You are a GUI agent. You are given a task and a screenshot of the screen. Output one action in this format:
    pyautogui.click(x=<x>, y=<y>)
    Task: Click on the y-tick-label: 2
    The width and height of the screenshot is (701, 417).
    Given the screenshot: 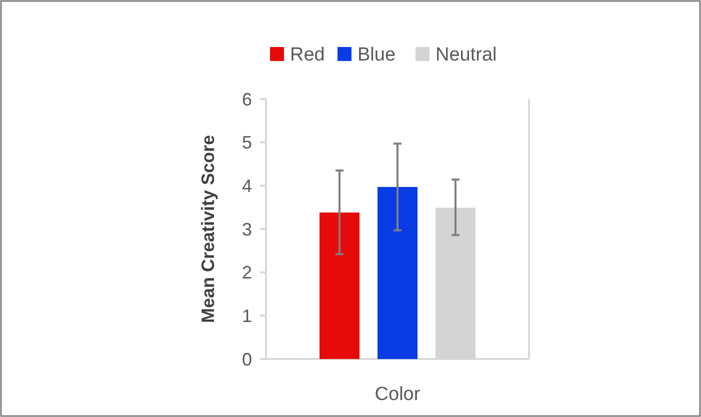 What is the action you would take?
    pyautogui.click(x=247, y=272)
    